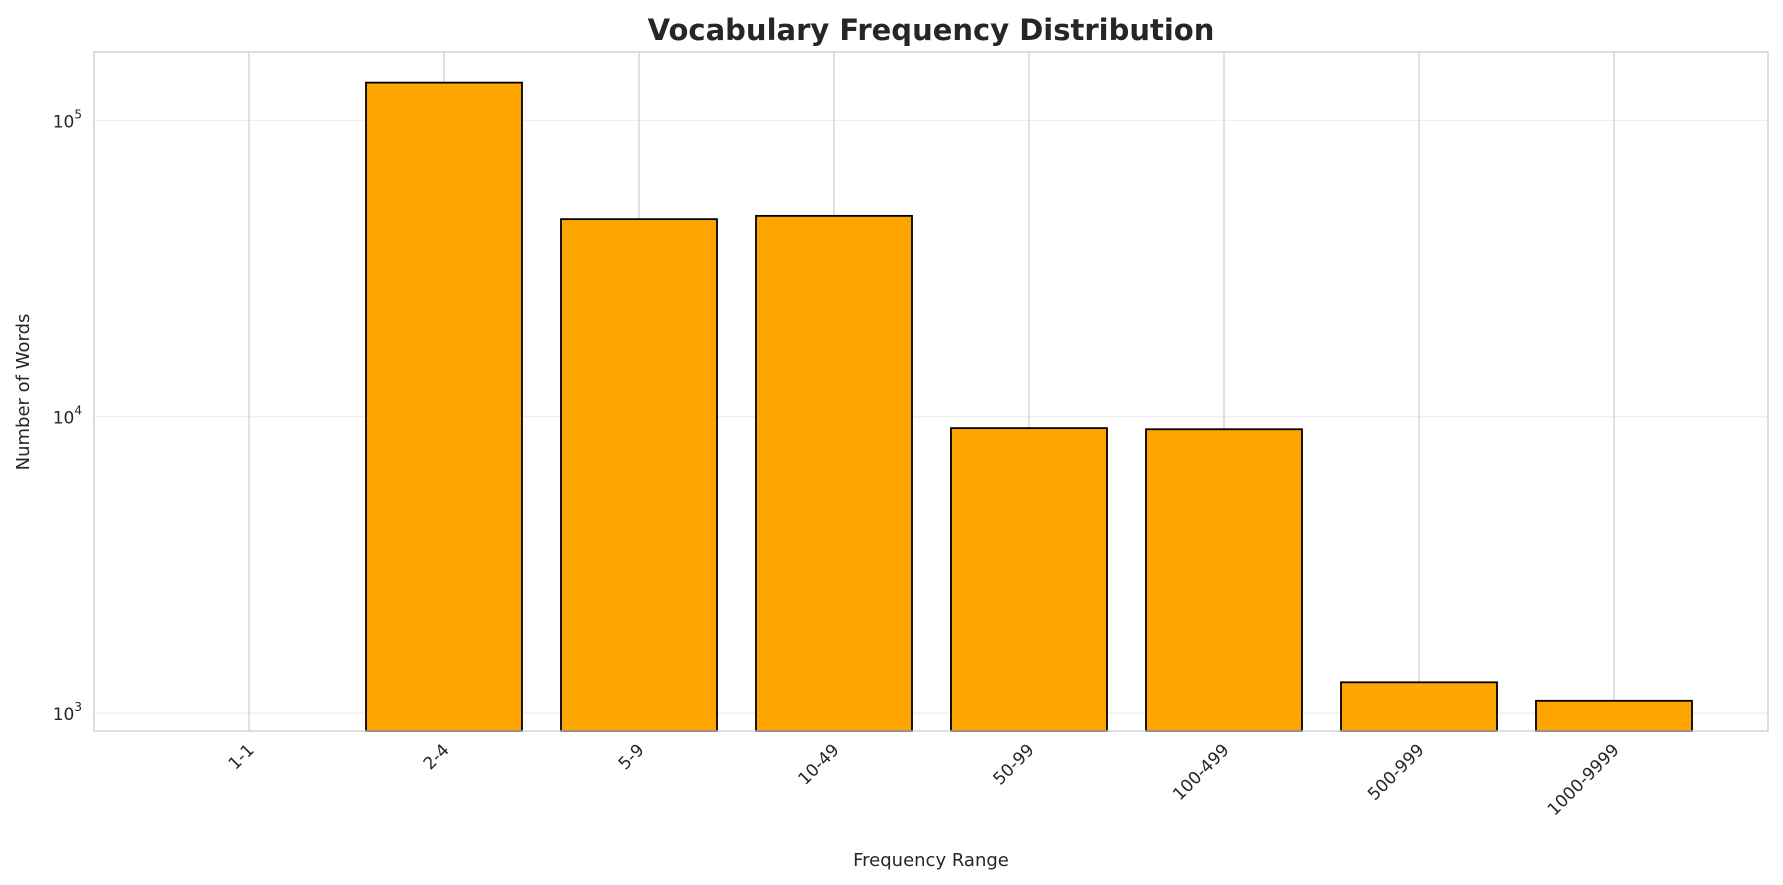 The height and width of the screenshot is (885, 1783). I want to click on x-tick-label: 1000-9999, so click(1584, 780).